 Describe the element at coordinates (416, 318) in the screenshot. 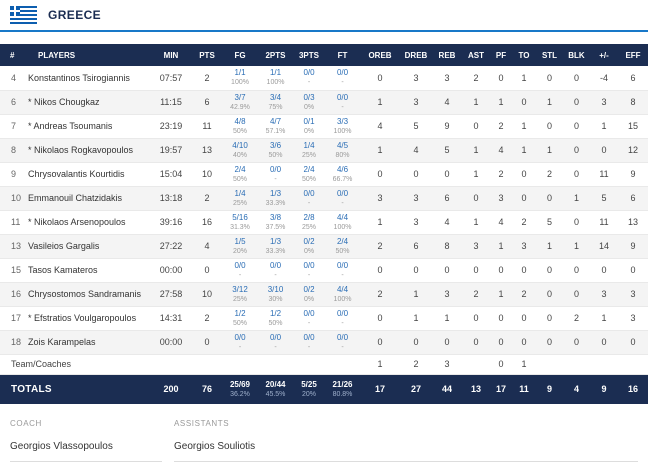

I see `stat-dreb: 1` at that location.